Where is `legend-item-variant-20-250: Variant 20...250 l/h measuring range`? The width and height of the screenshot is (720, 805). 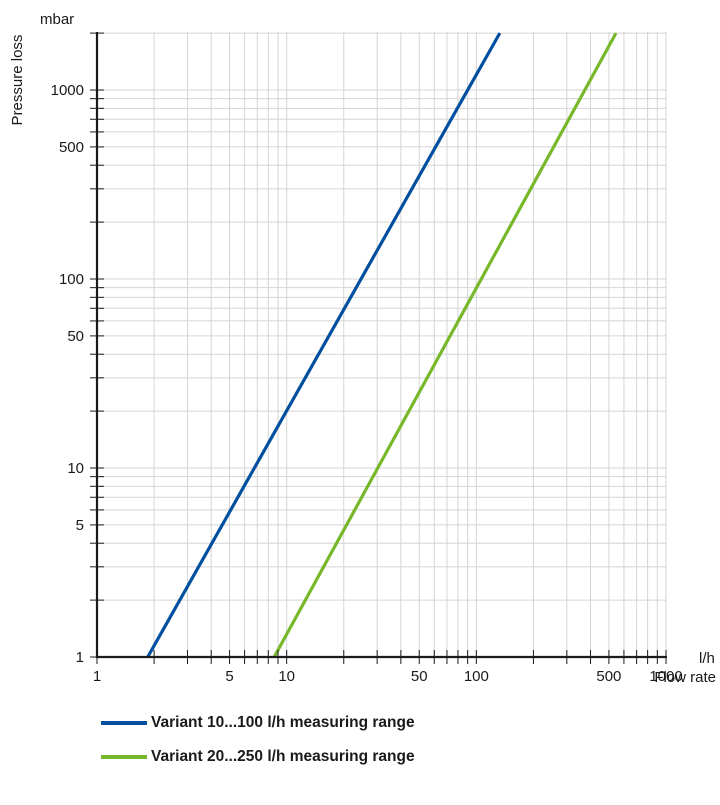
legend-item-variant-20-250: Variant 20...250 l/h measuring range is located at coordinates (258, 757).